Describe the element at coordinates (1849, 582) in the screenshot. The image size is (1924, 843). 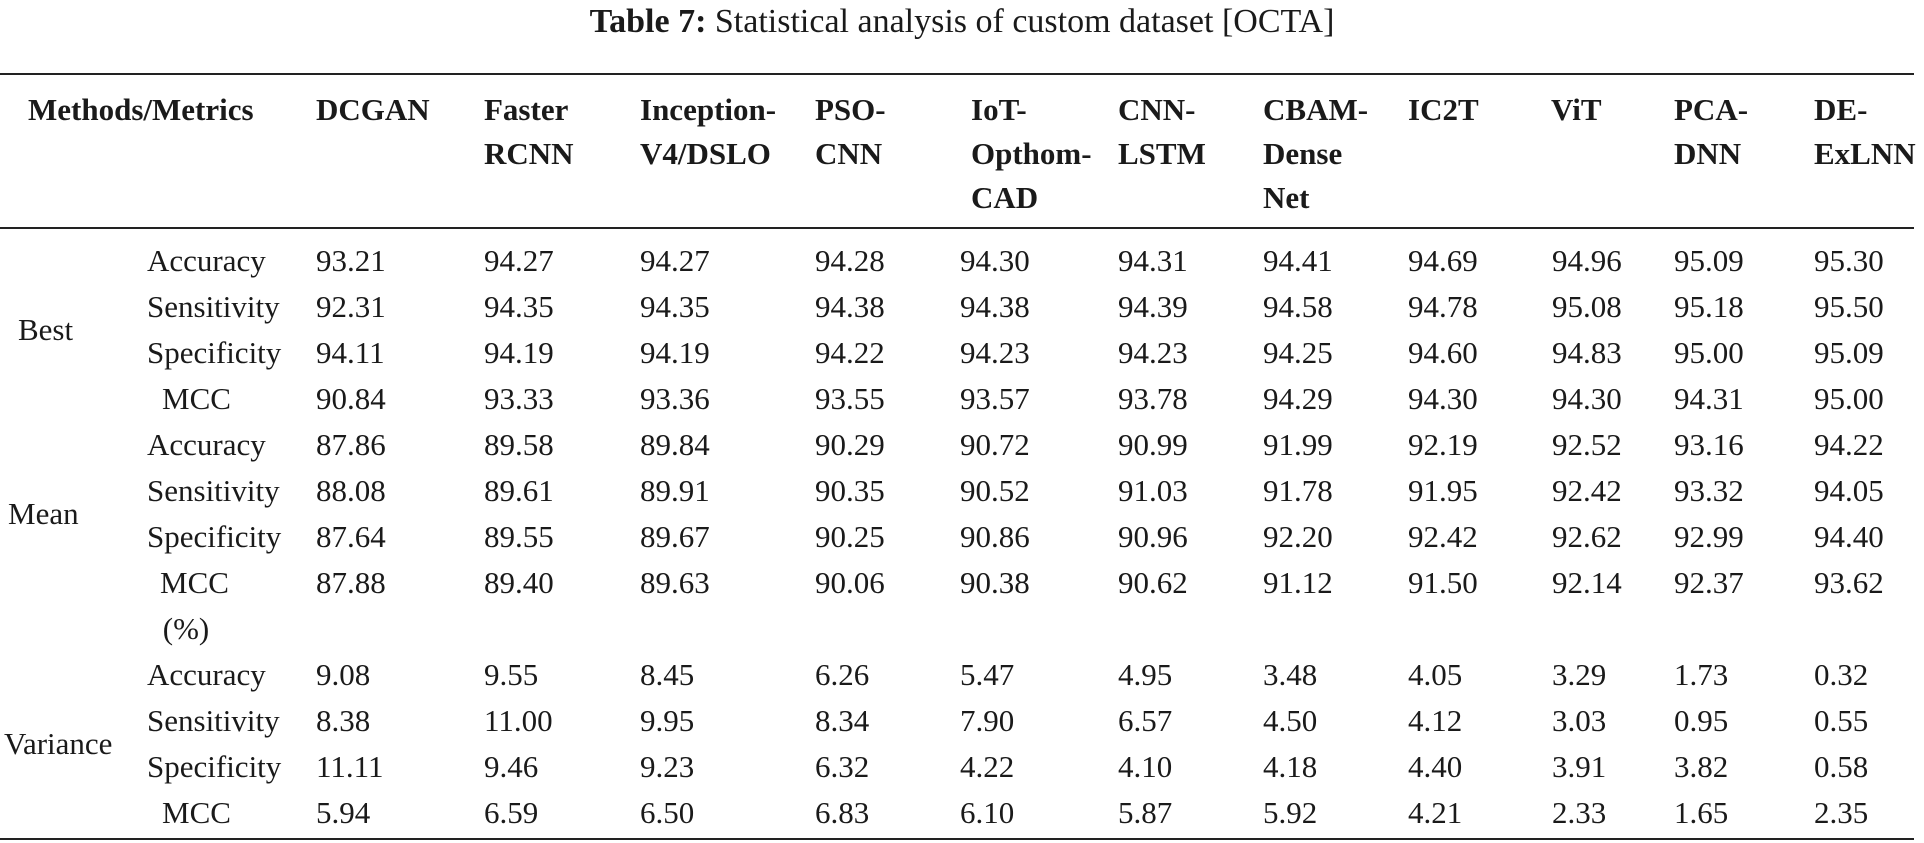
I see `table-cell: 93.62` at that location.